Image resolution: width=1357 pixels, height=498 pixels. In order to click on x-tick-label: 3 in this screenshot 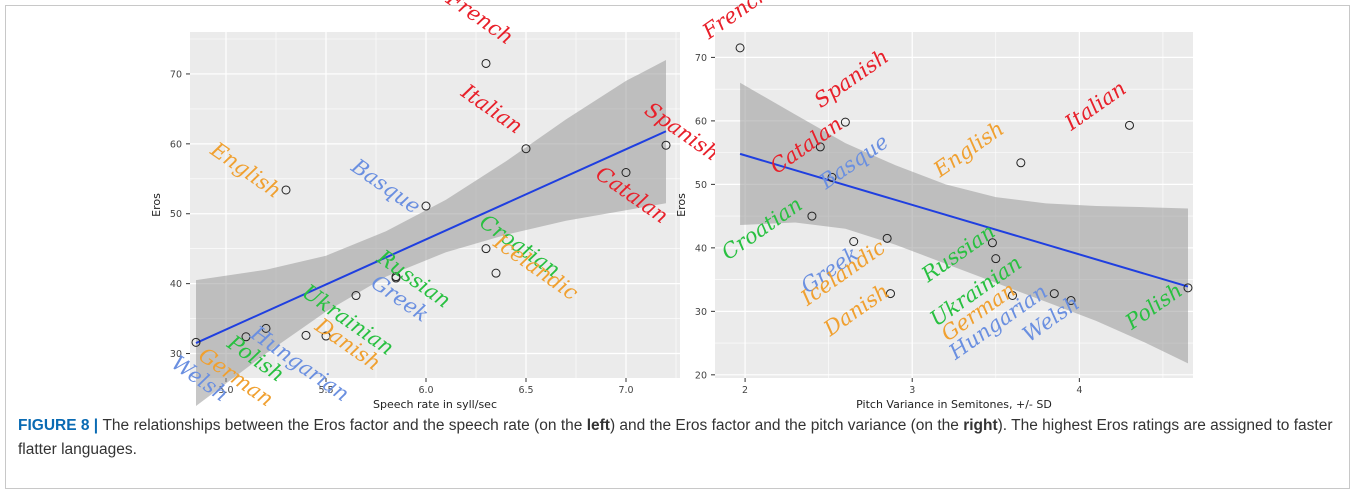, I will do `click(912, 390)`.